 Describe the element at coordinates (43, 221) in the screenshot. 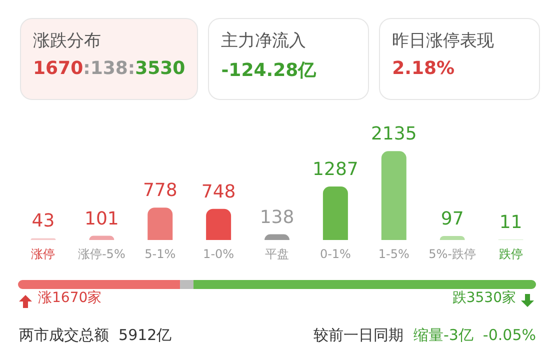

I see `data-label: 43` at that location.